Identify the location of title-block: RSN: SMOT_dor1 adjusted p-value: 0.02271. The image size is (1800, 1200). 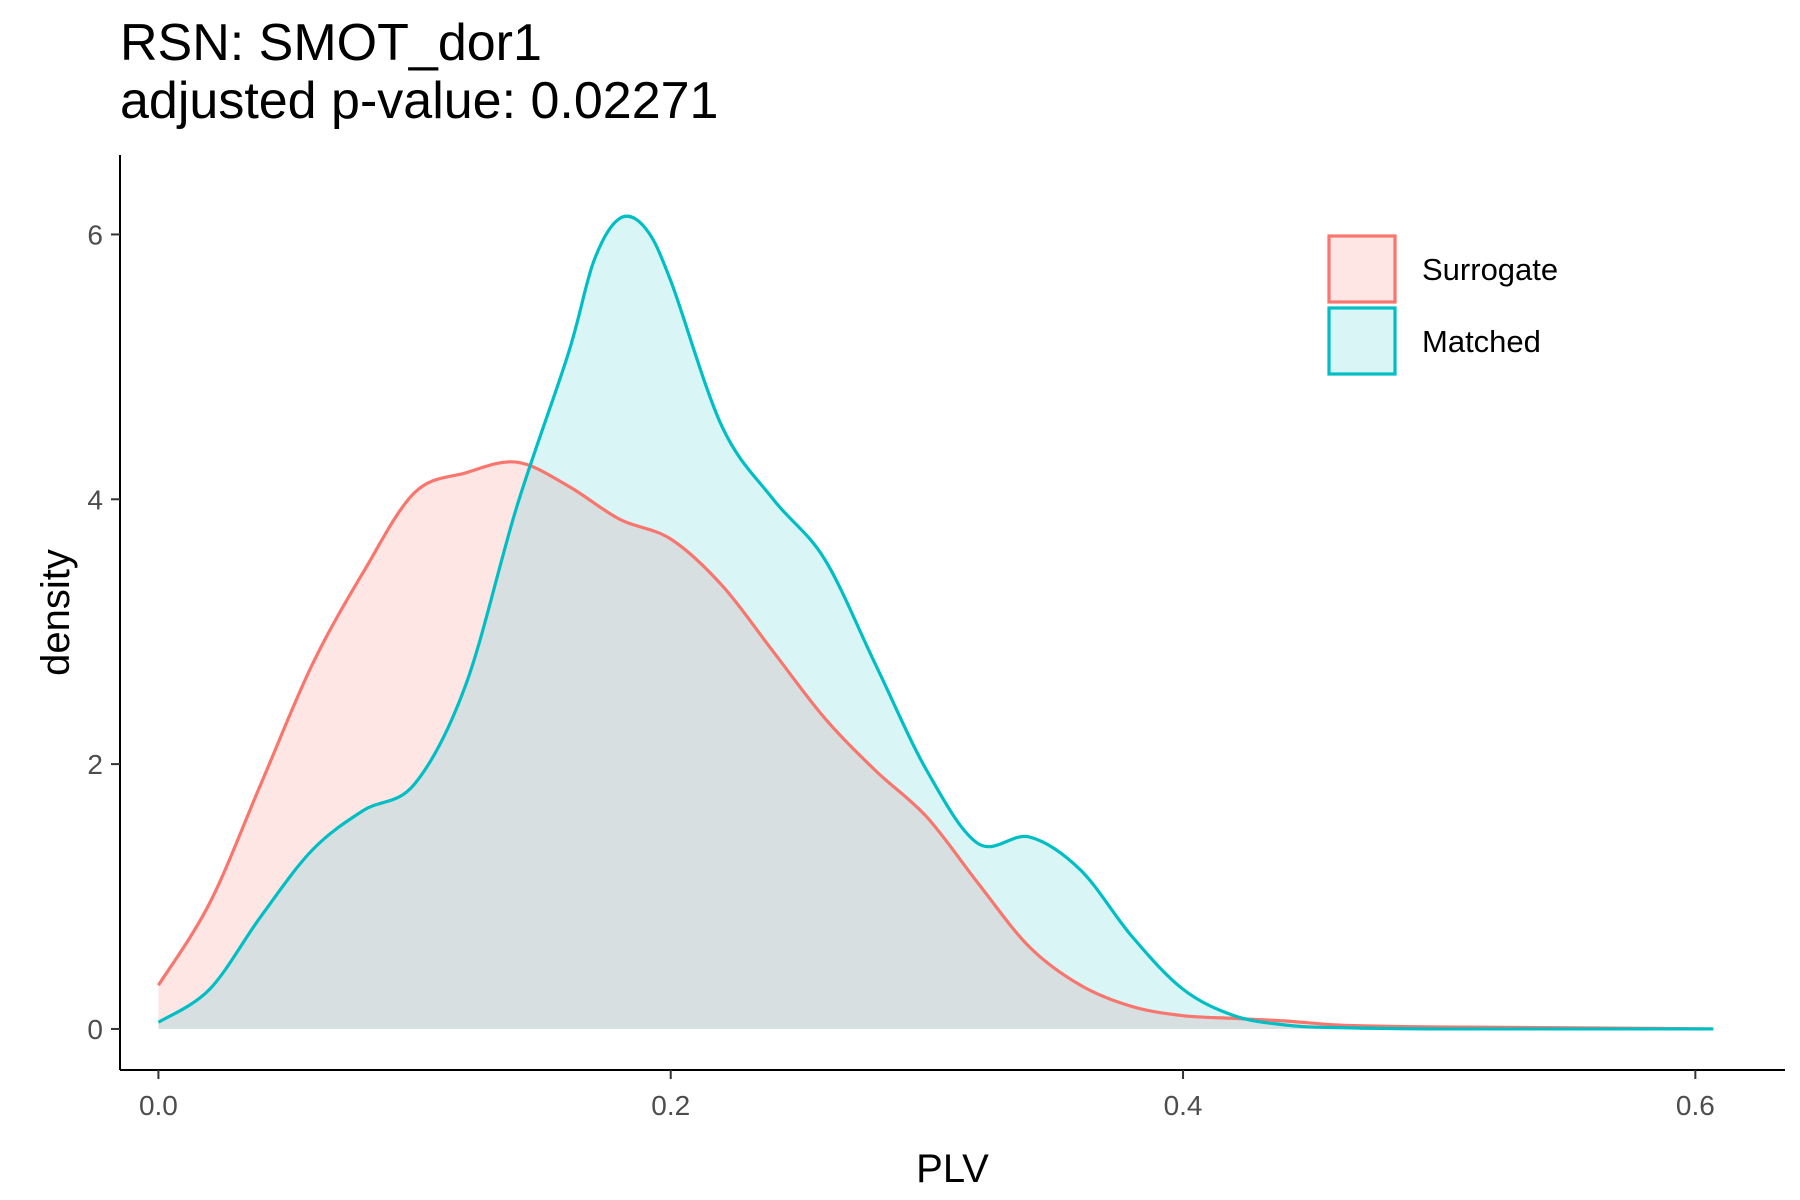
(419, 72).